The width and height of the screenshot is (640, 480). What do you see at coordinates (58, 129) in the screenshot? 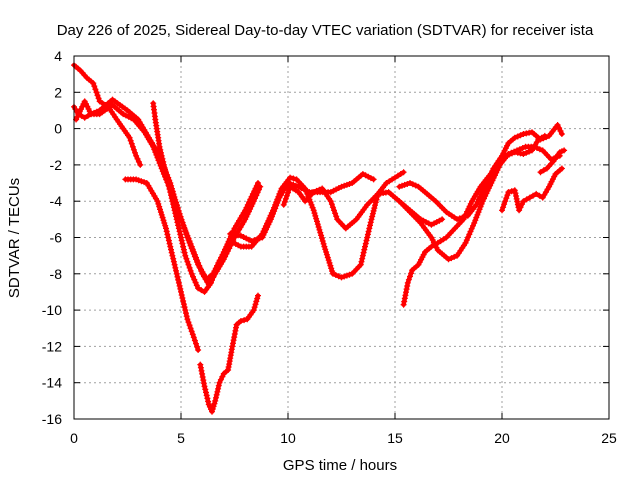
I see `y-tick-label: 0` at bounding box center [58, 129].